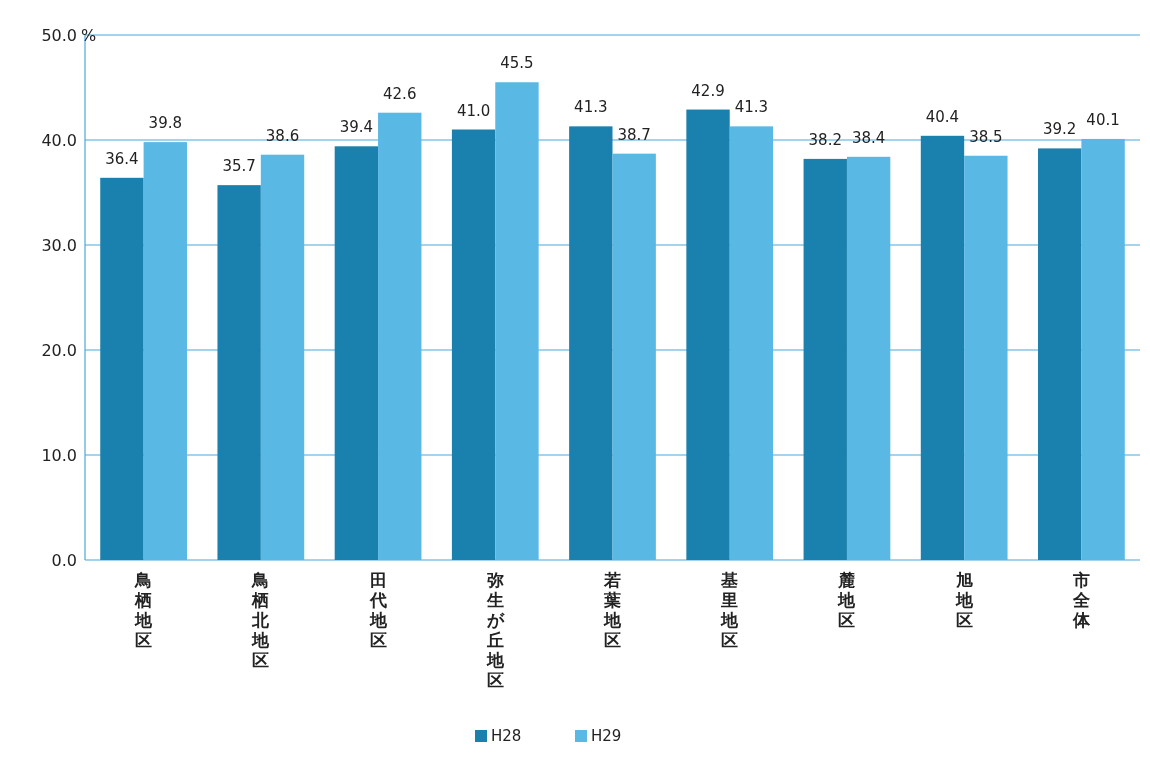  What do you see at coordinates (239, 166) in the screenshot?
I see `data-label: 35.7` at bounding box center [239, 166].